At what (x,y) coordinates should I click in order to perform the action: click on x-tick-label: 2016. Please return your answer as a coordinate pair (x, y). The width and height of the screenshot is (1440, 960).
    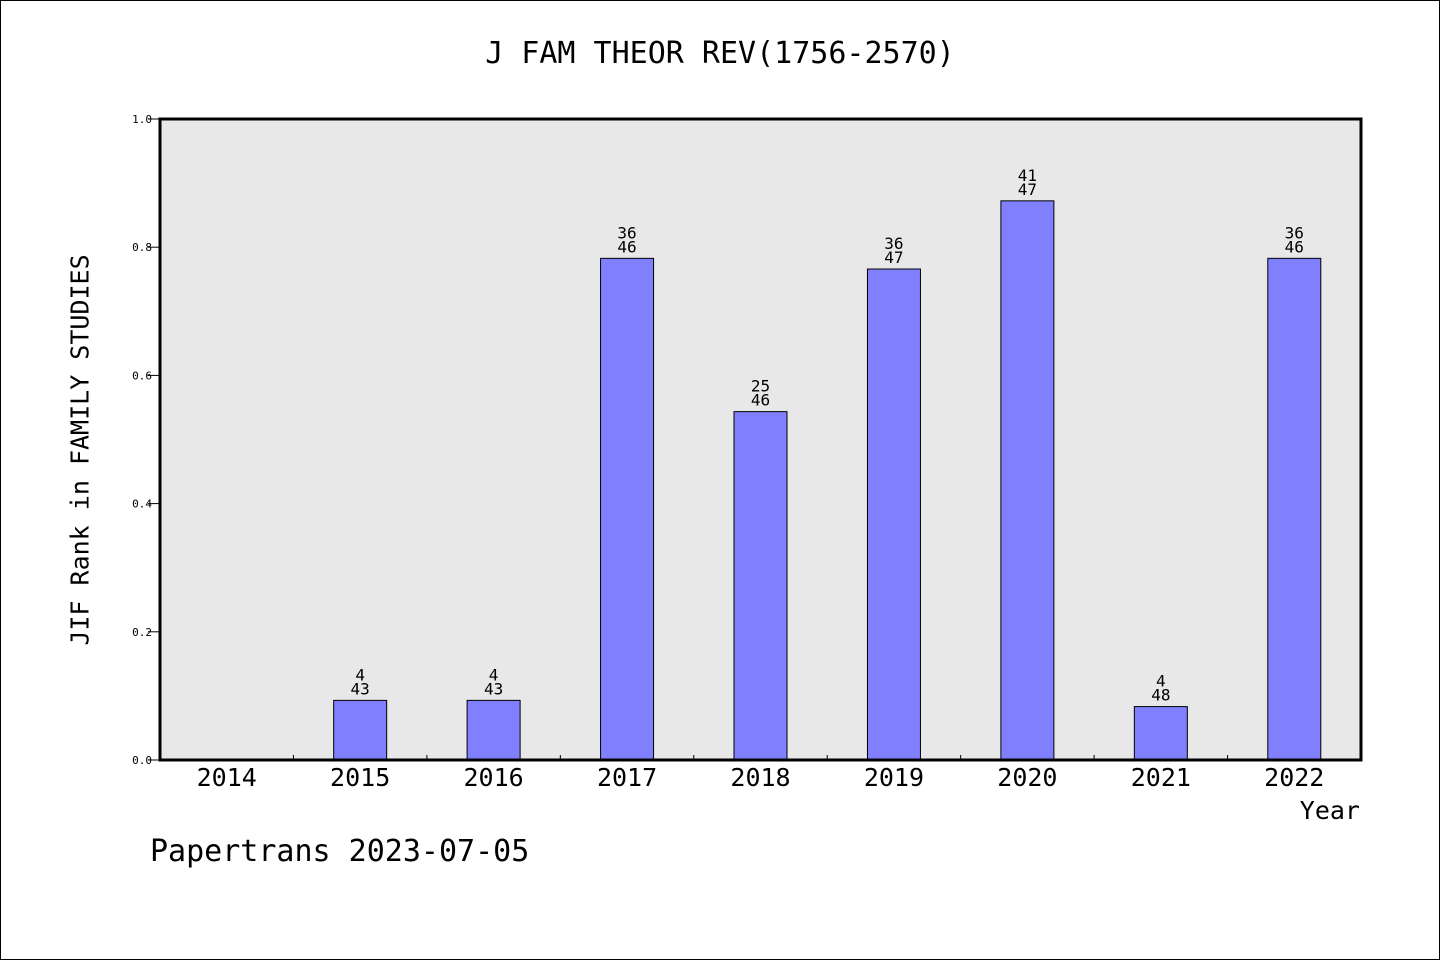
    Looking at the image, I should click on (494, 777).